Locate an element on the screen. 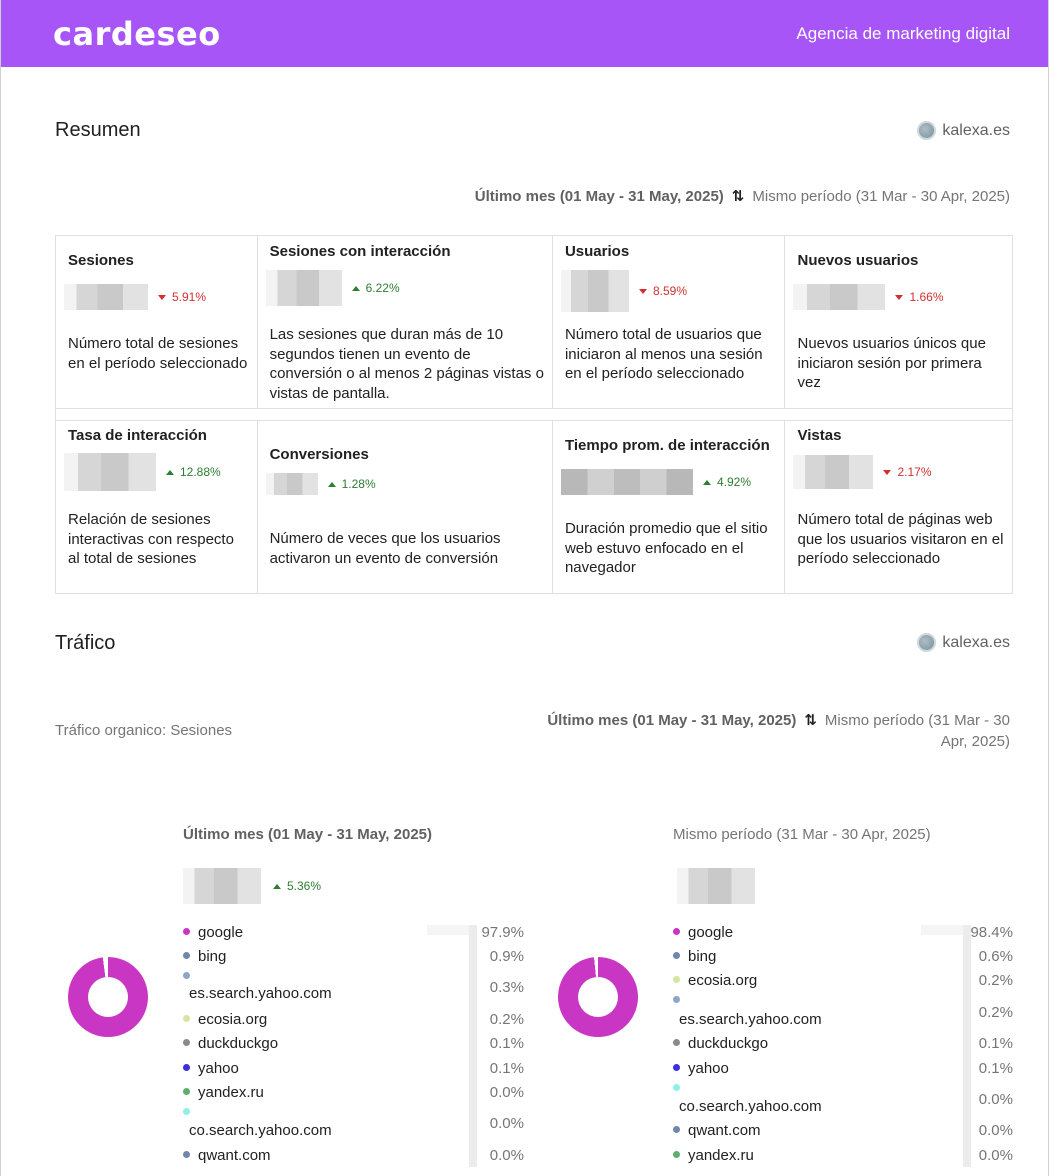 Image resolution: width=1049 pixels, height=1176 pixels. metric-value-row: 8.59% is located at coordinates (623, 291).